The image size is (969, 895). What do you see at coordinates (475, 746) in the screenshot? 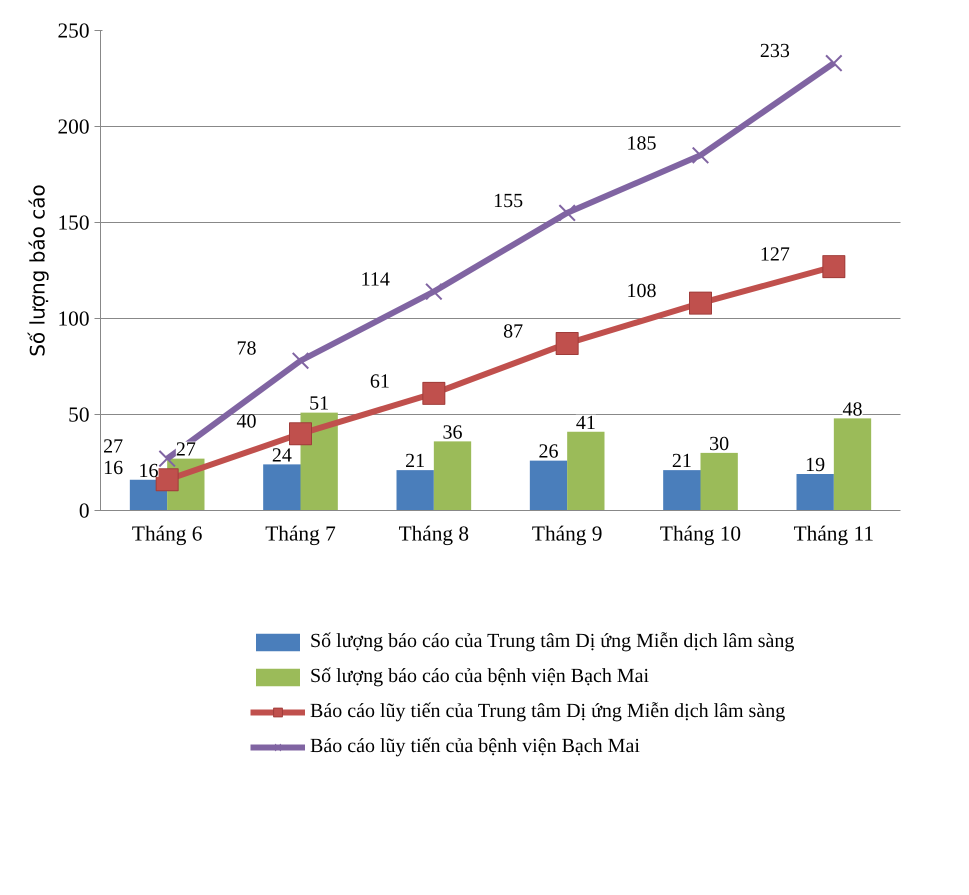
I see `legend-label: Báo cáo lũy tiến của bệnh viện Bạch Mai` at bounding box center [475, 746].